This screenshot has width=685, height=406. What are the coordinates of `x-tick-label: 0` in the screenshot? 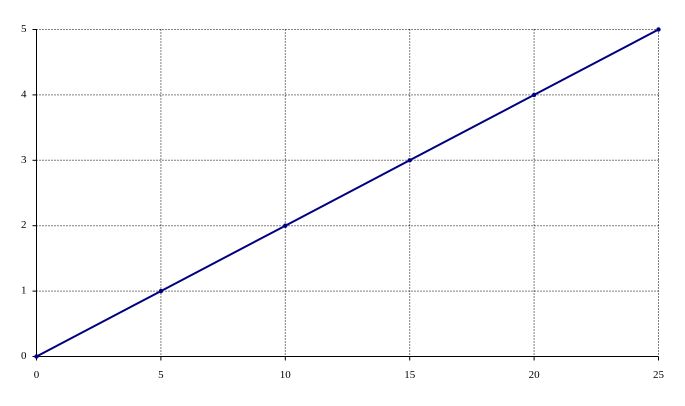 It's located at (37, 375).